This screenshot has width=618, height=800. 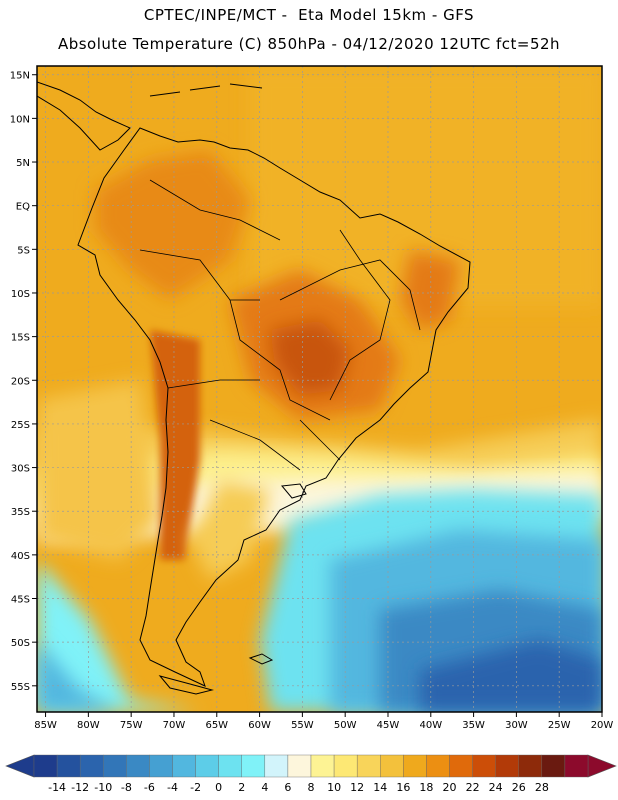 I want to click on field-pacific-strip, so click(x=98, y=470).